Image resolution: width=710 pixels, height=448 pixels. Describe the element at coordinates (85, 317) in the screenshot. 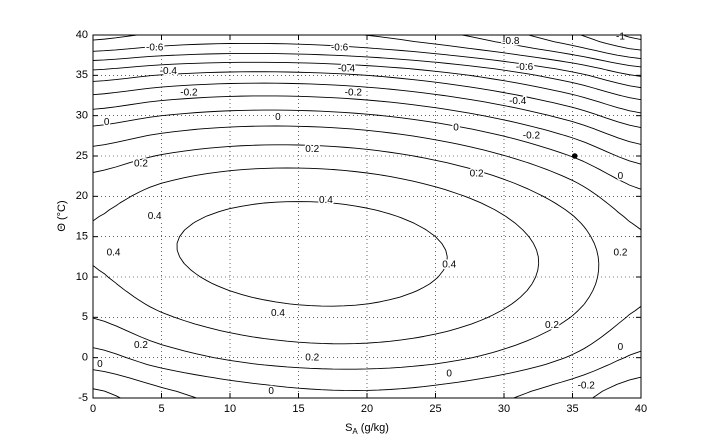

I see `y-tick-label: 5` at that location.